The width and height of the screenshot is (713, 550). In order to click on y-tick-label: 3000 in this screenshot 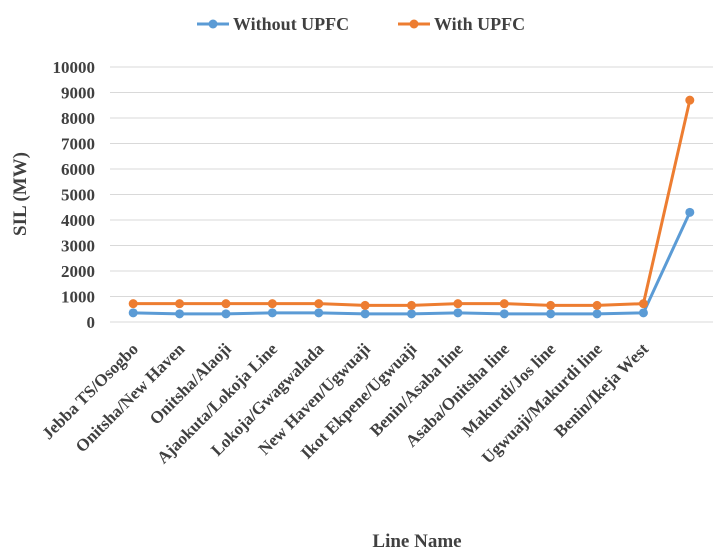, I will do `click(78, 246)`.